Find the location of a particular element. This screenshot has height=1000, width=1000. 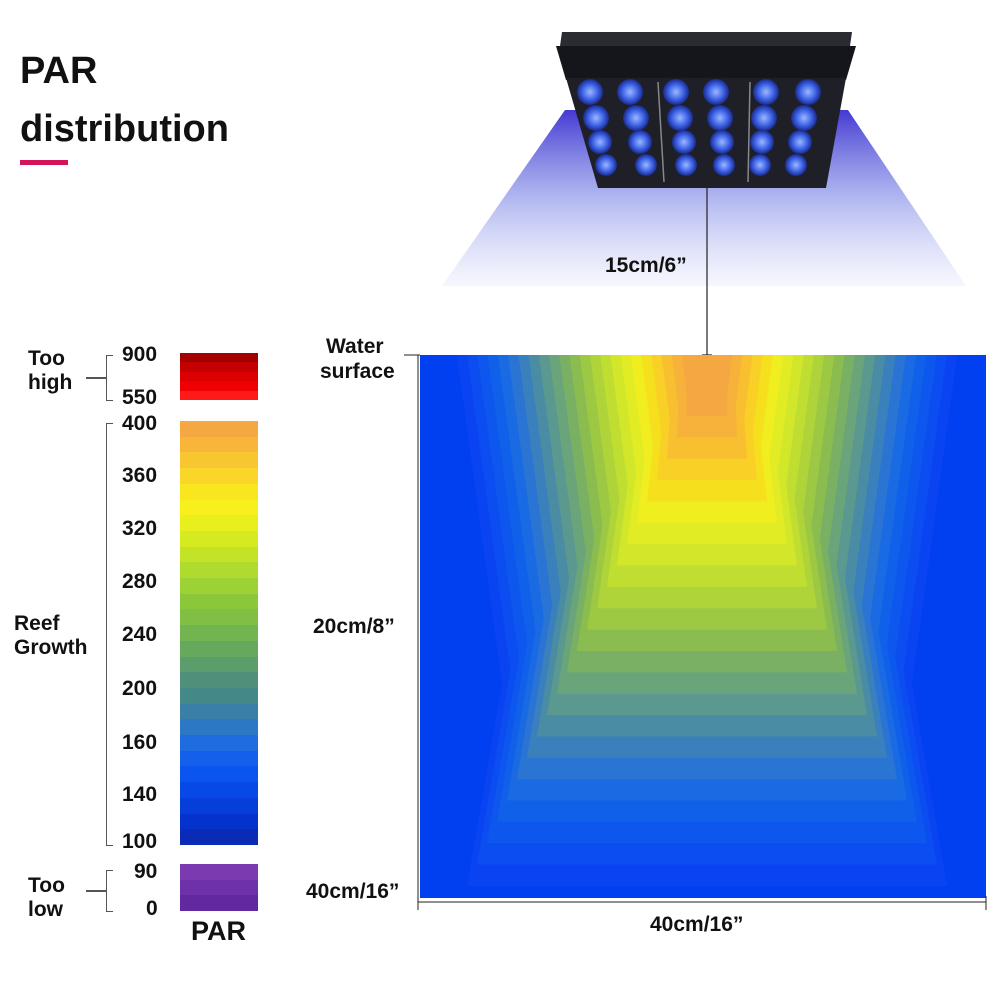

too-high-bracket is located at coordinates (109, 378).